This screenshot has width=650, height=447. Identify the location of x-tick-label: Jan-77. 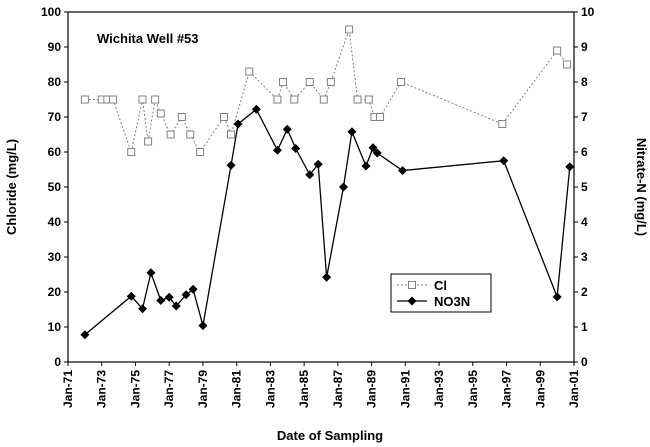
(169, 389).